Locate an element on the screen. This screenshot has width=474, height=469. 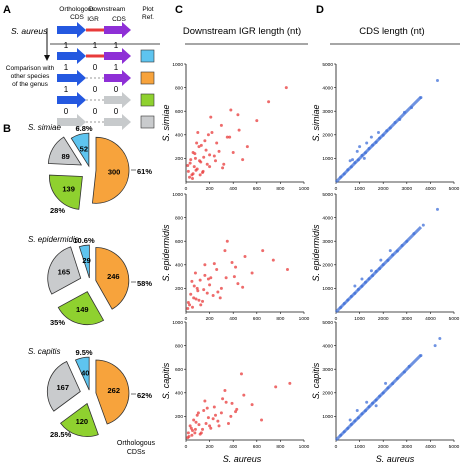
x-tick-label: 400 is located at coordinates (233, 319).